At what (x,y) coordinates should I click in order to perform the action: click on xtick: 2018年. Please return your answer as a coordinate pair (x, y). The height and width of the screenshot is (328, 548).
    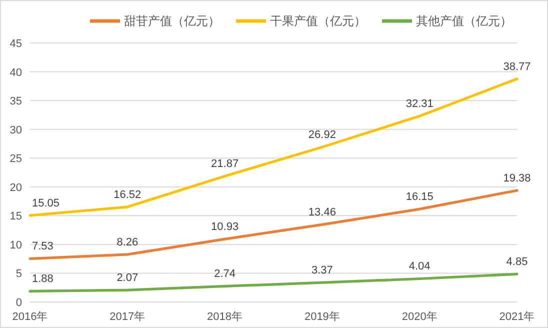
    Looking at the image, I should click on (225, 317).